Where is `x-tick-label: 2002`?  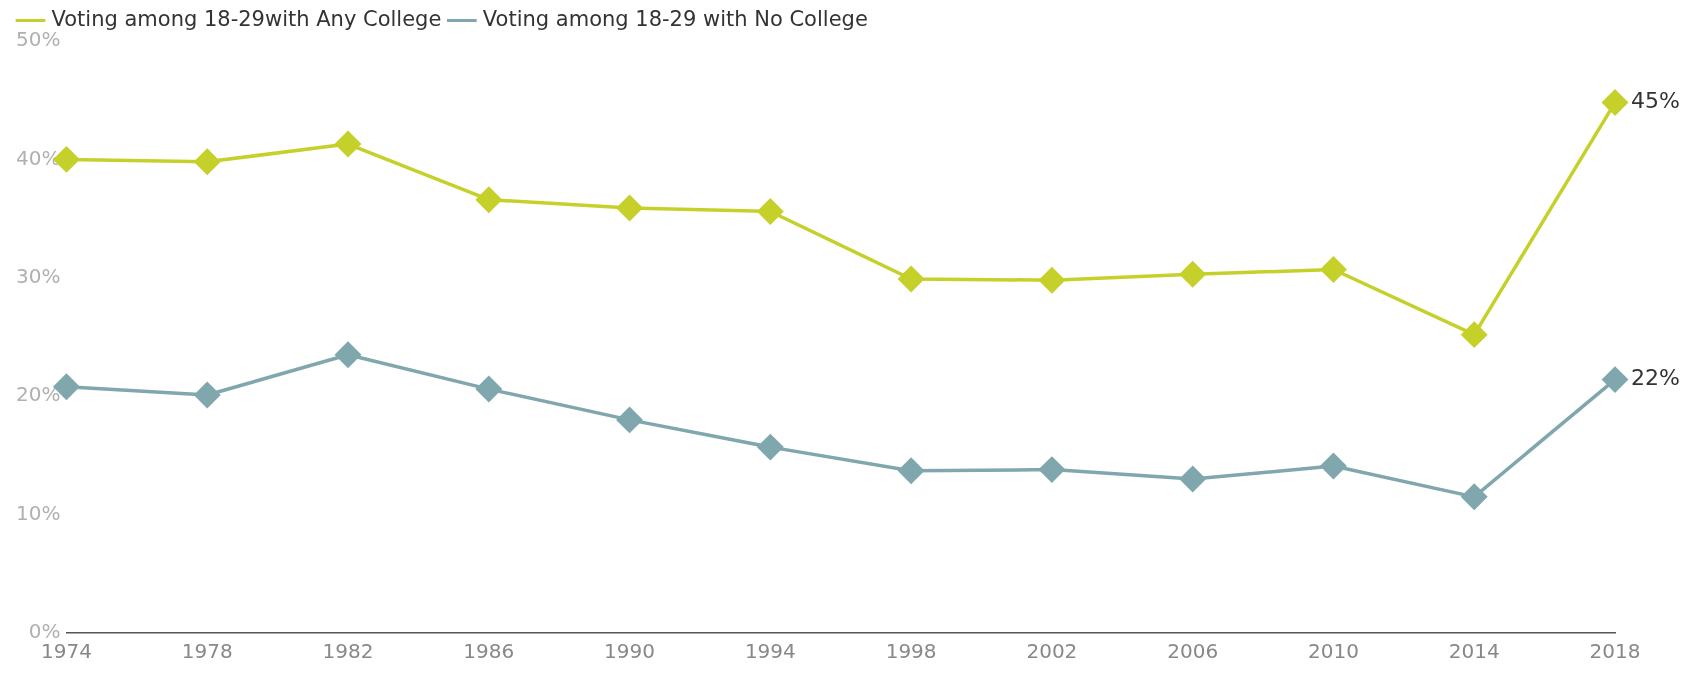 x-tick-label: 2002 is located at coordinates (1052, 651).